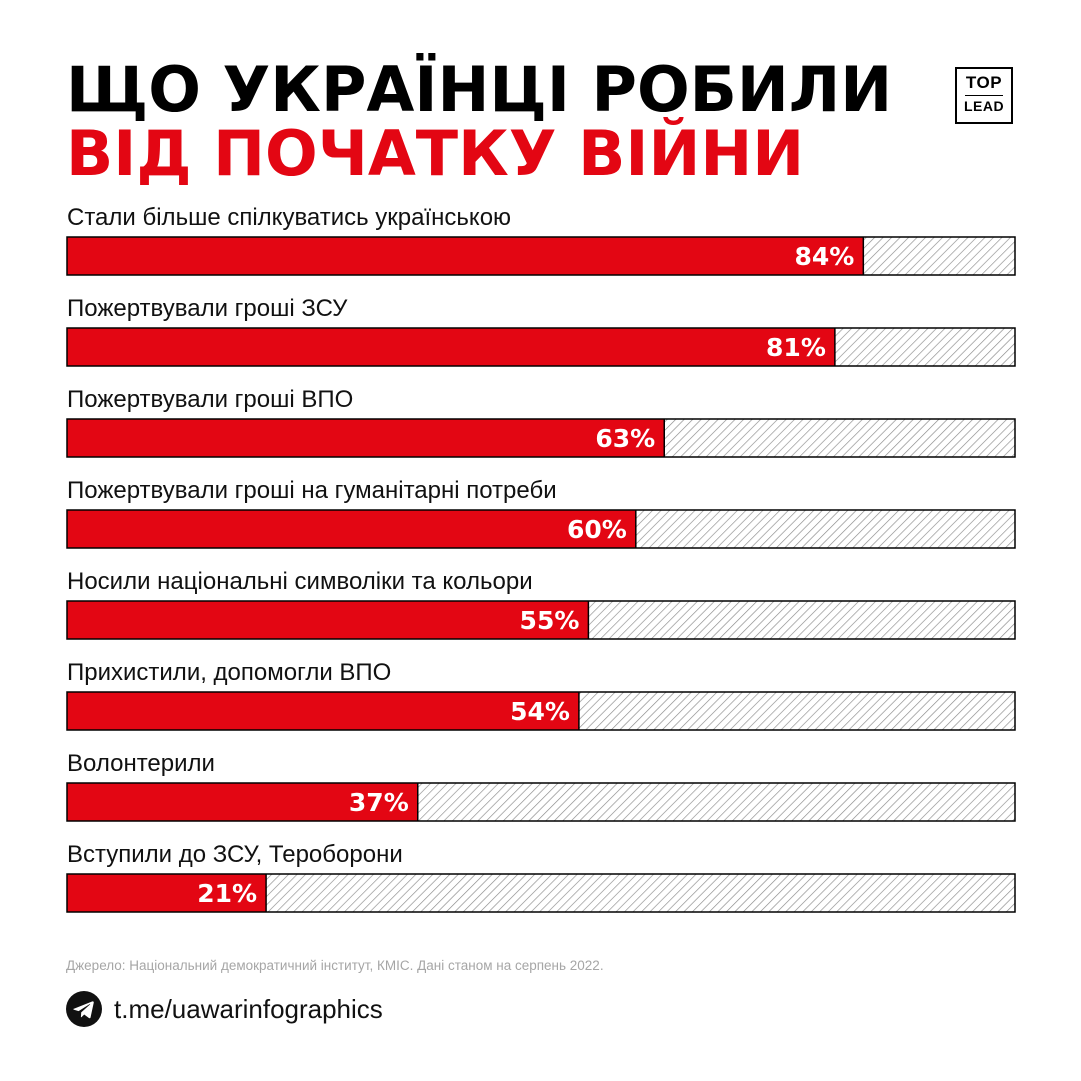  I want to click on logo-divider, so click(984, 95).